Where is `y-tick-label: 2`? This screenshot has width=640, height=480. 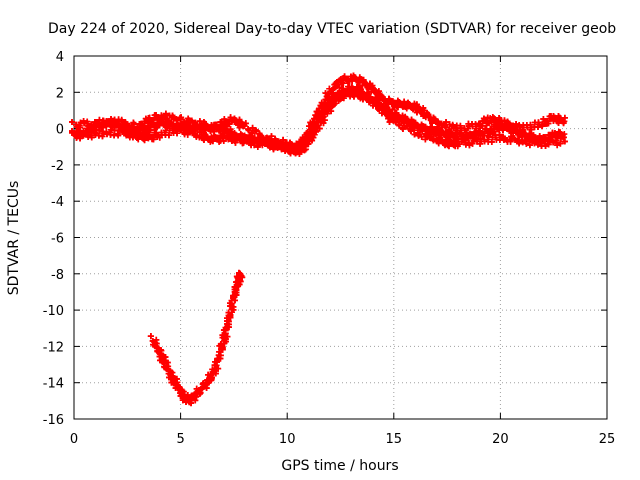
y-tick-label: 2 is located at coordinates (60, 93).